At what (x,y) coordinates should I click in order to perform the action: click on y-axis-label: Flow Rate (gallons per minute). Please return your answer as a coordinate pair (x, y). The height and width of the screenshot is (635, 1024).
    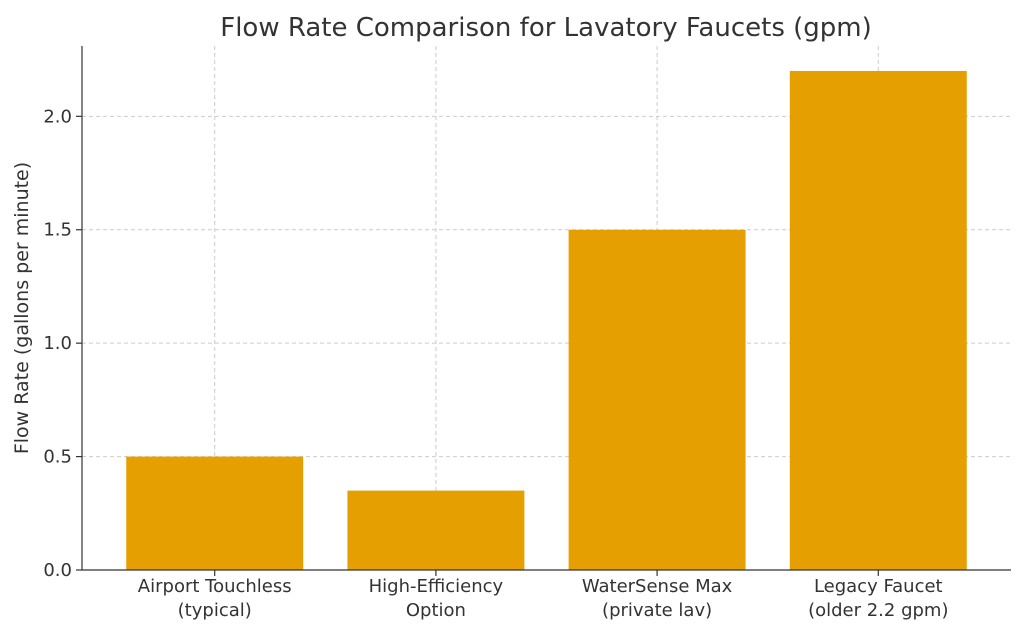
    Looking at the image, I should click on (22, 308).